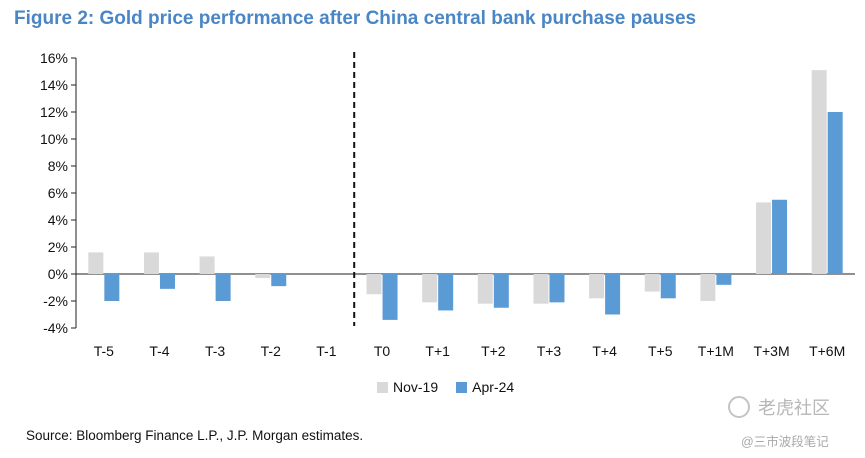  I want to click on legend-label-nov19: Nov-19, so click(416, 387).